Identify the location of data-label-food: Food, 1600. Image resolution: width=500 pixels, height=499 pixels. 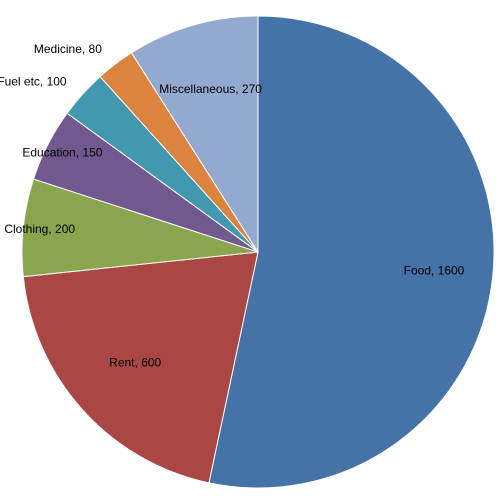
(434, 271).